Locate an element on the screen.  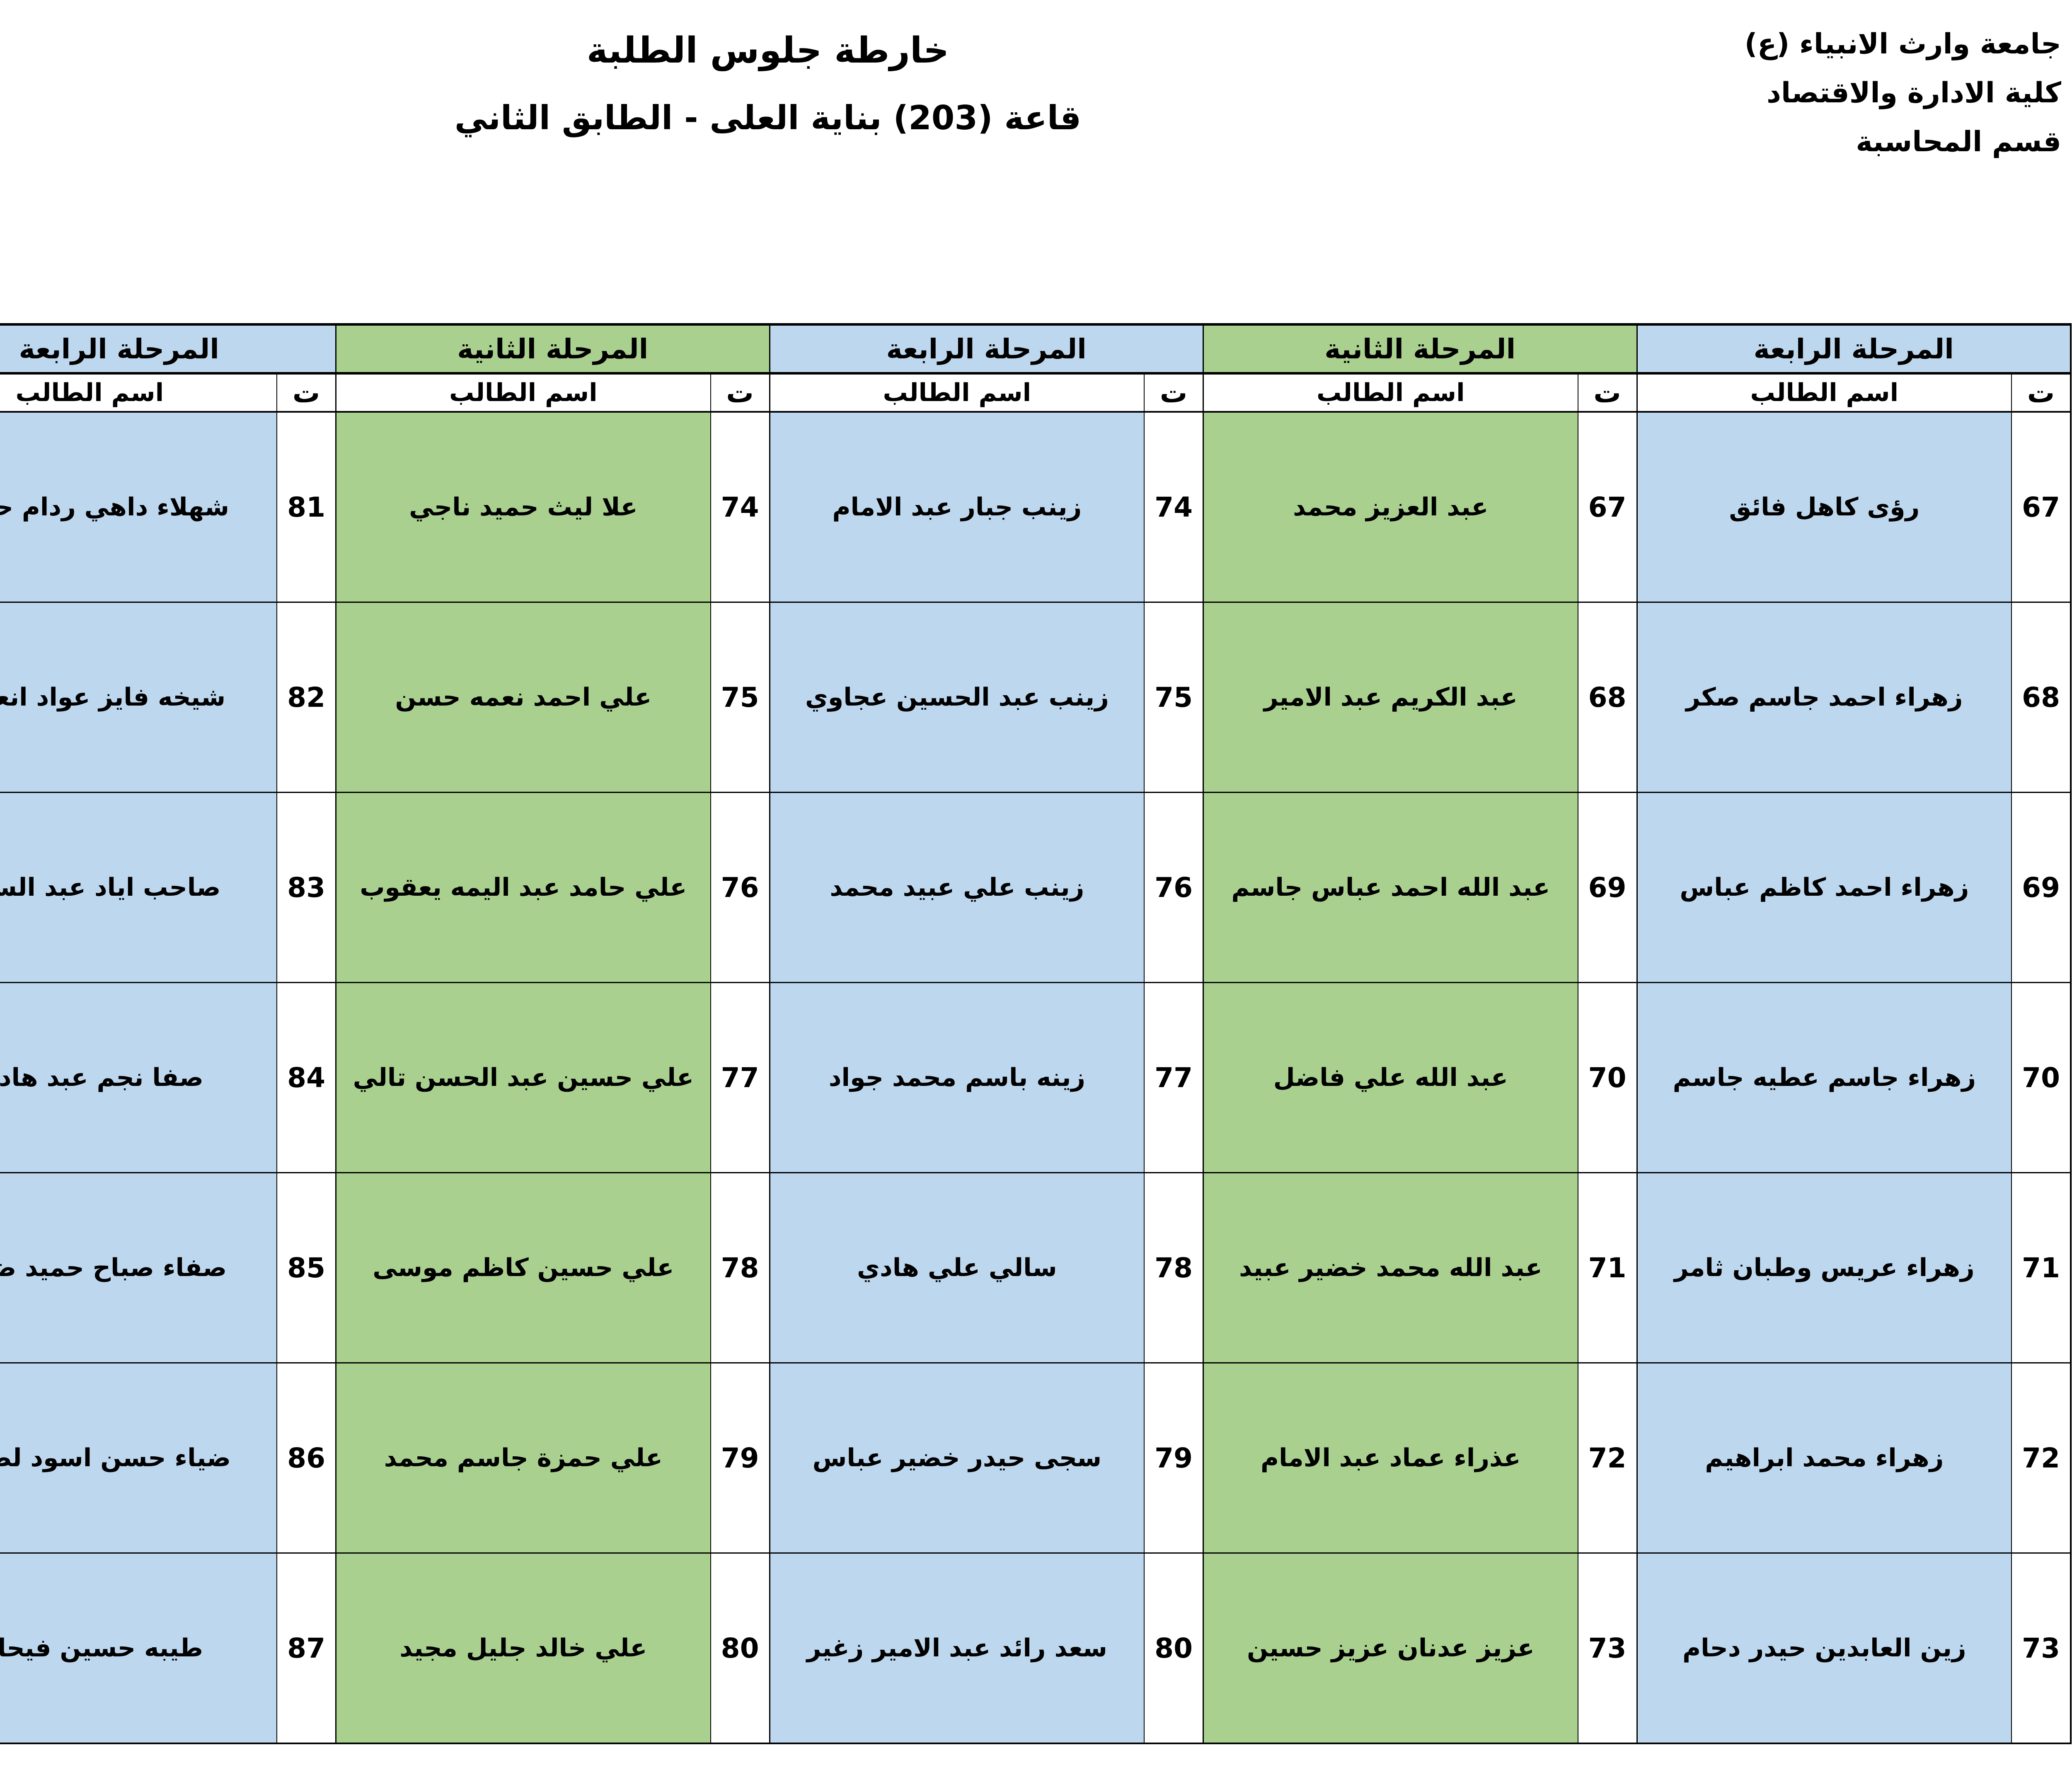
student-name-cell: زهراء احمد جاسم صكر is located at coordinates (1824, 697).